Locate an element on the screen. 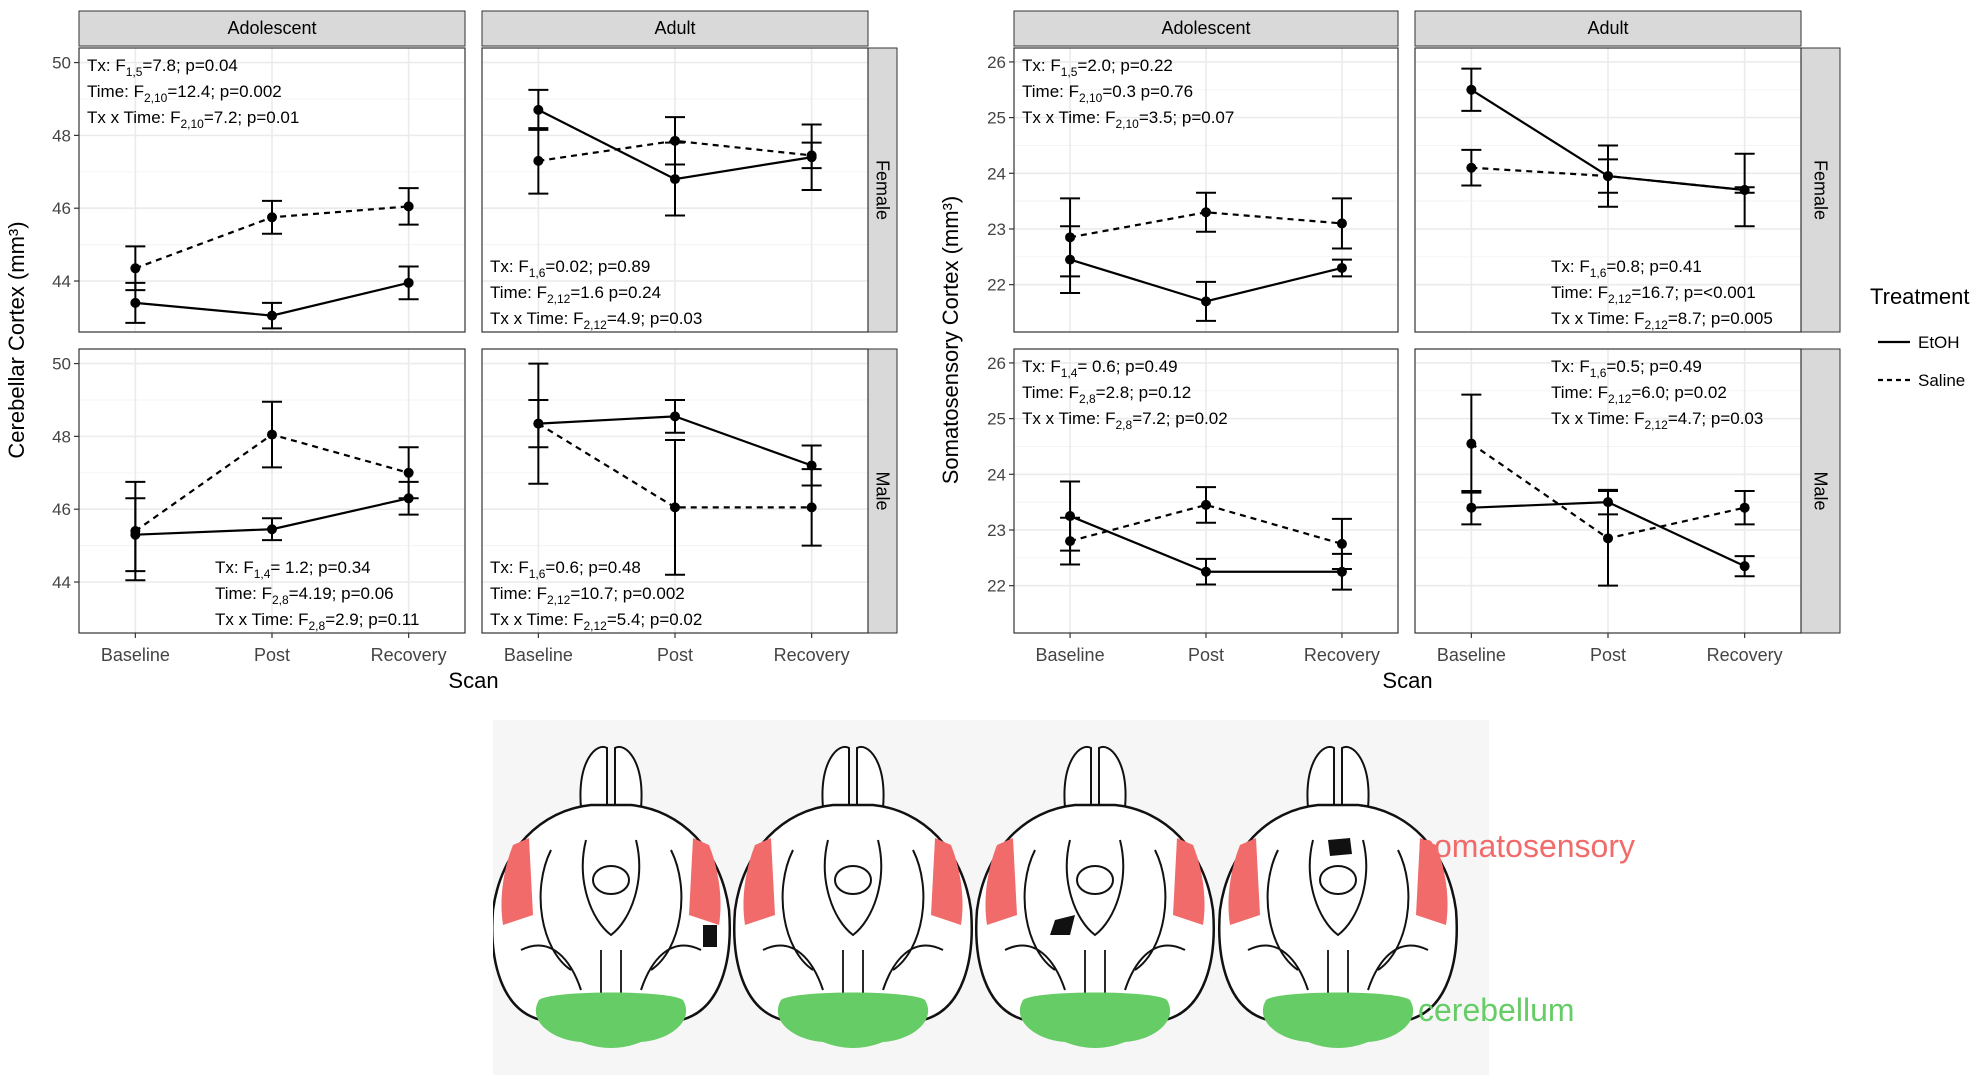 The height and width of the screenshot is (1080, 1983). y-tick-label: 25 is located at coordinates (996, 118).